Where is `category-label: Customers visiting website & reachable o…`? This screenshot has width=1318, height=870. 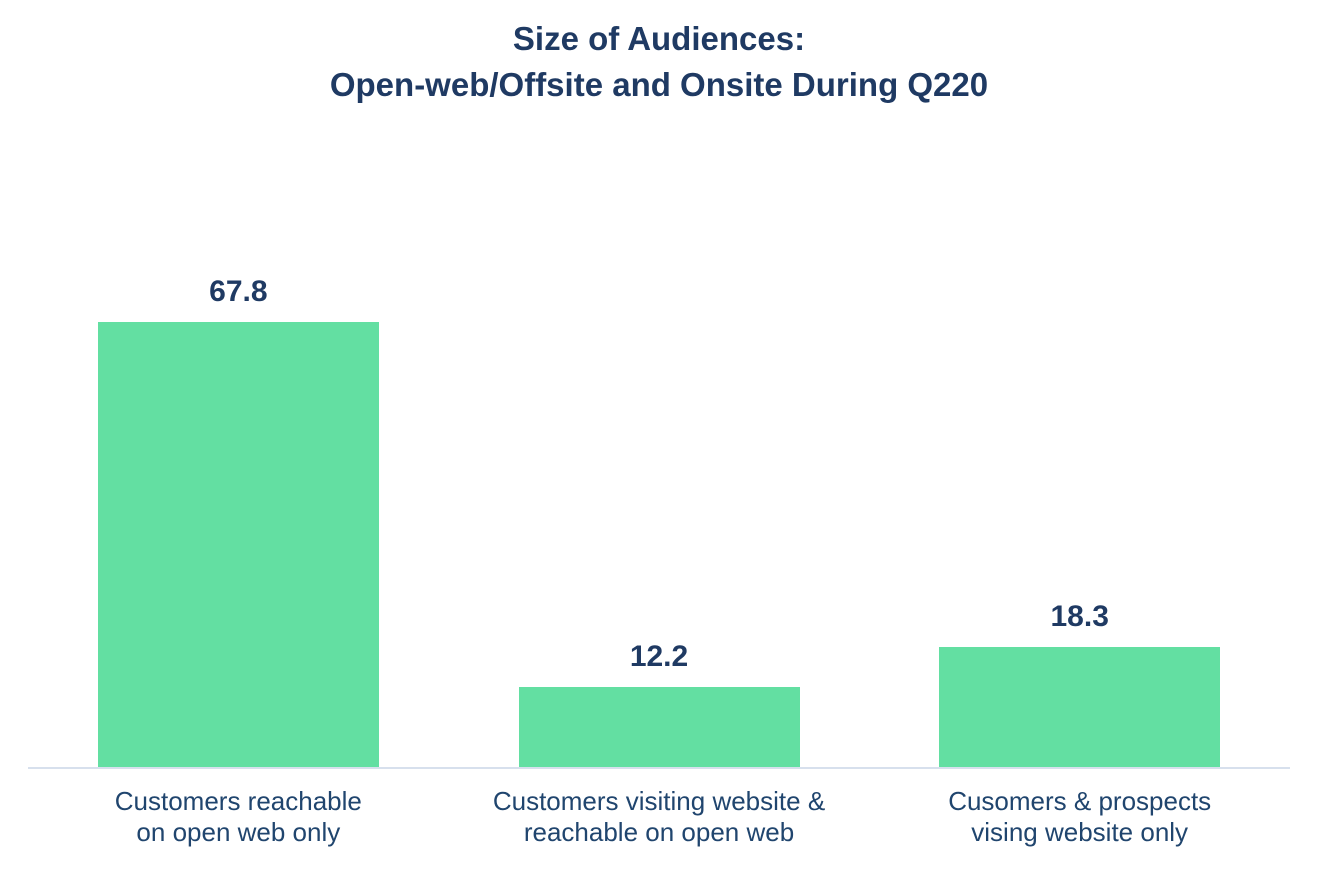 category-label: Customers visiting website & reachable o… is located at coordinates (659, 817).